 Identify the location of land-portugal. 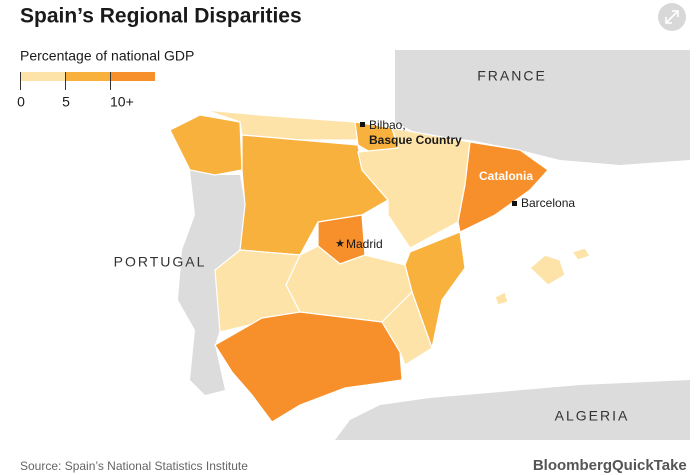
(211, 282).